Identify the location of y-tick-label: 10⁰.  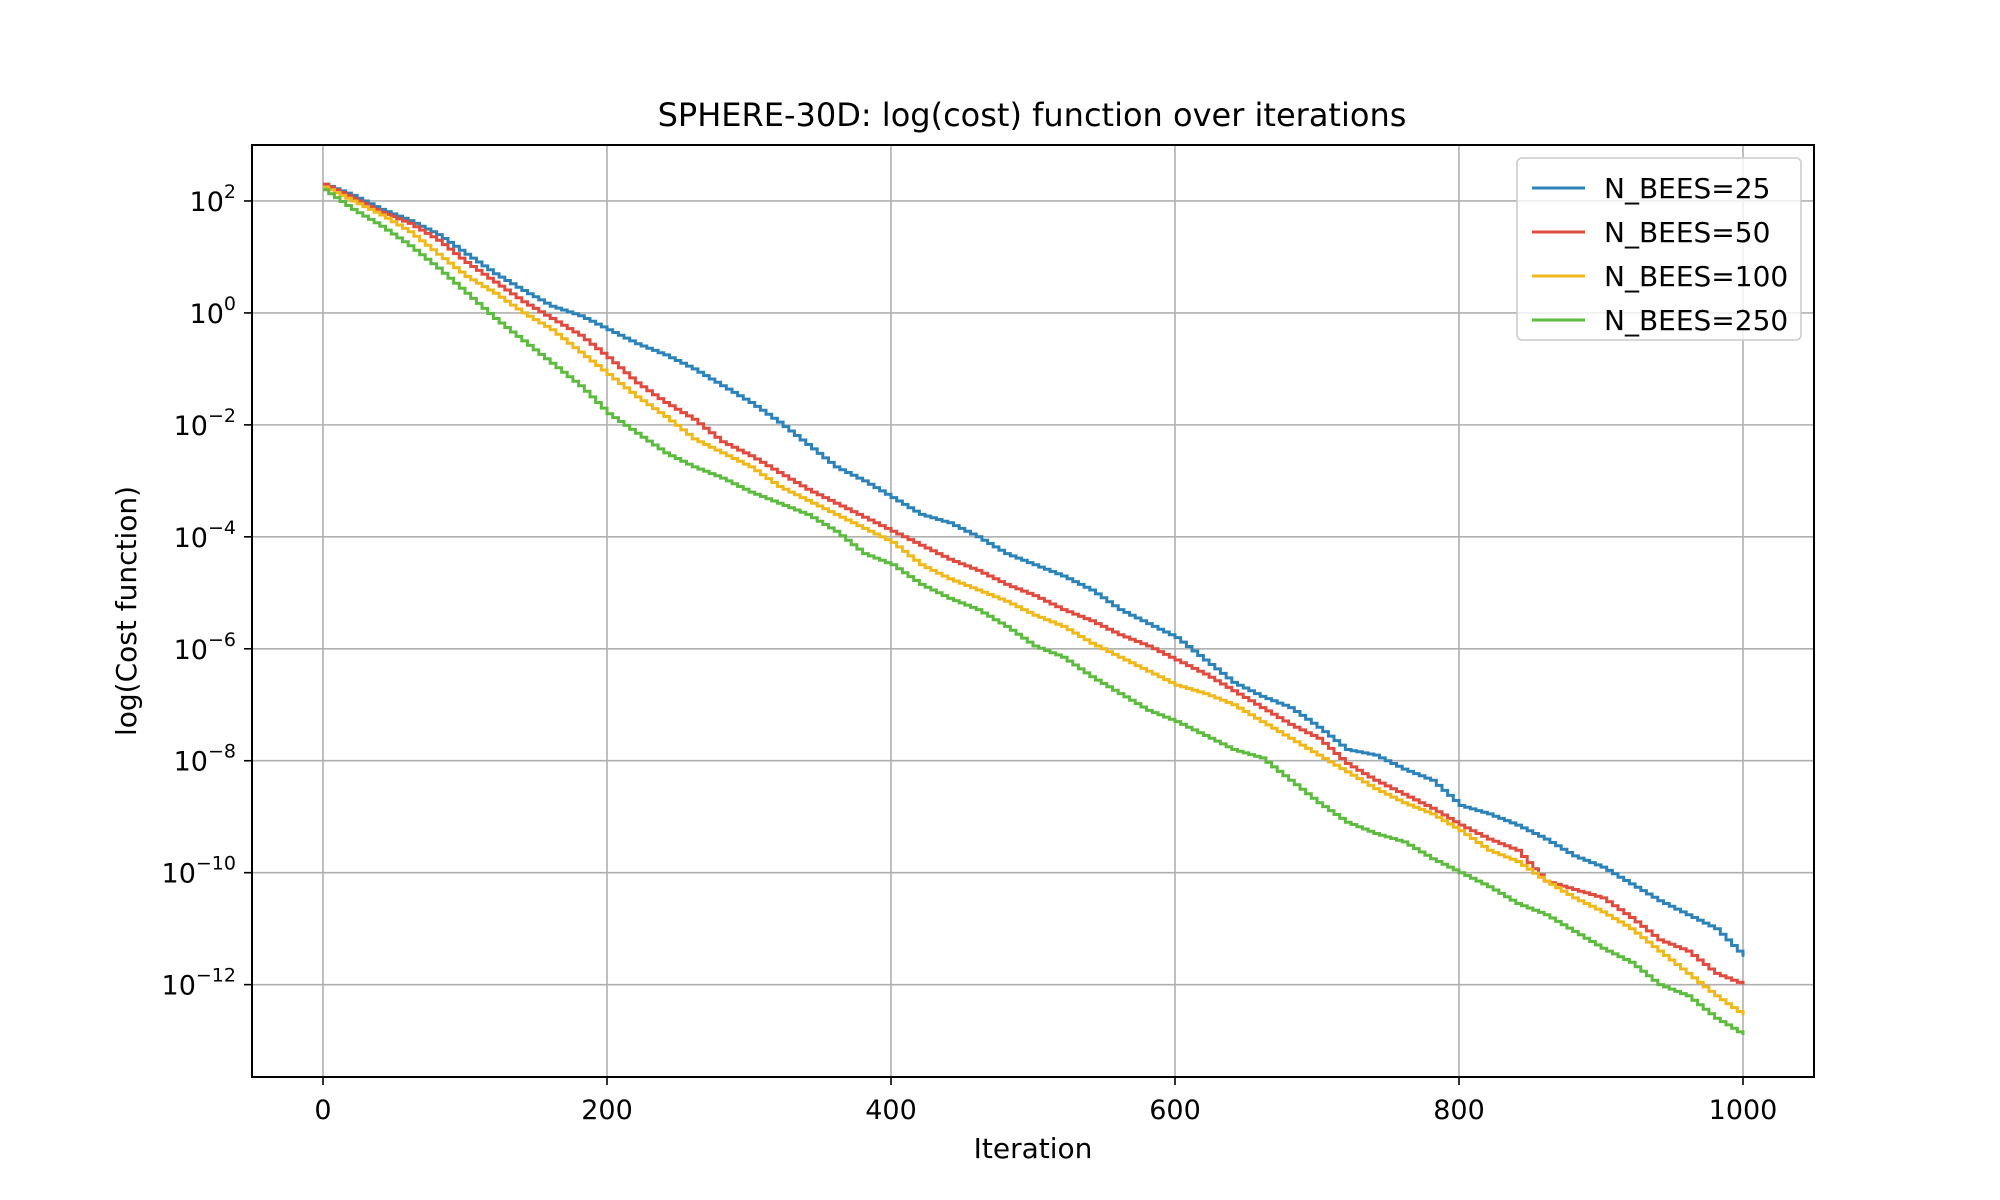
(213, 311).